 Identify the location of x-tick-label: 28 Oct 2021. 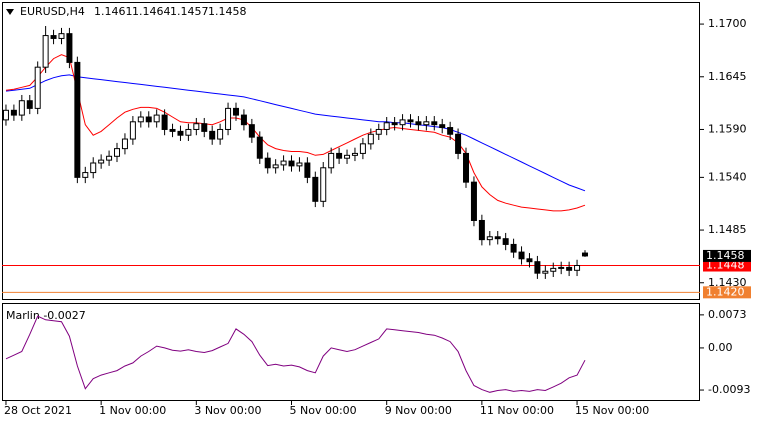
(38, 410).